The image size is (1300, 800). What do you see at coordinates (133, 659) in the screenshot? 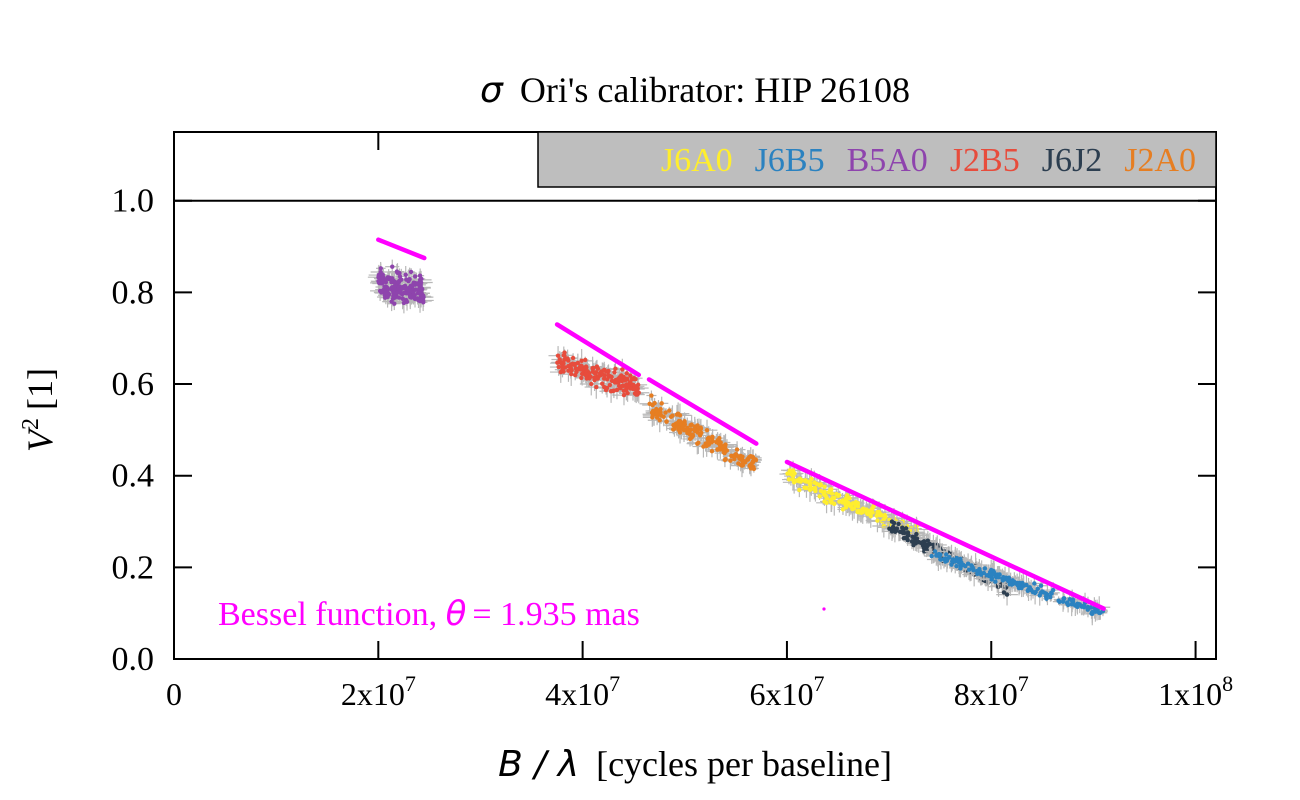
I see `y-tick-label: 0.0` at bounding box center [133, 659].